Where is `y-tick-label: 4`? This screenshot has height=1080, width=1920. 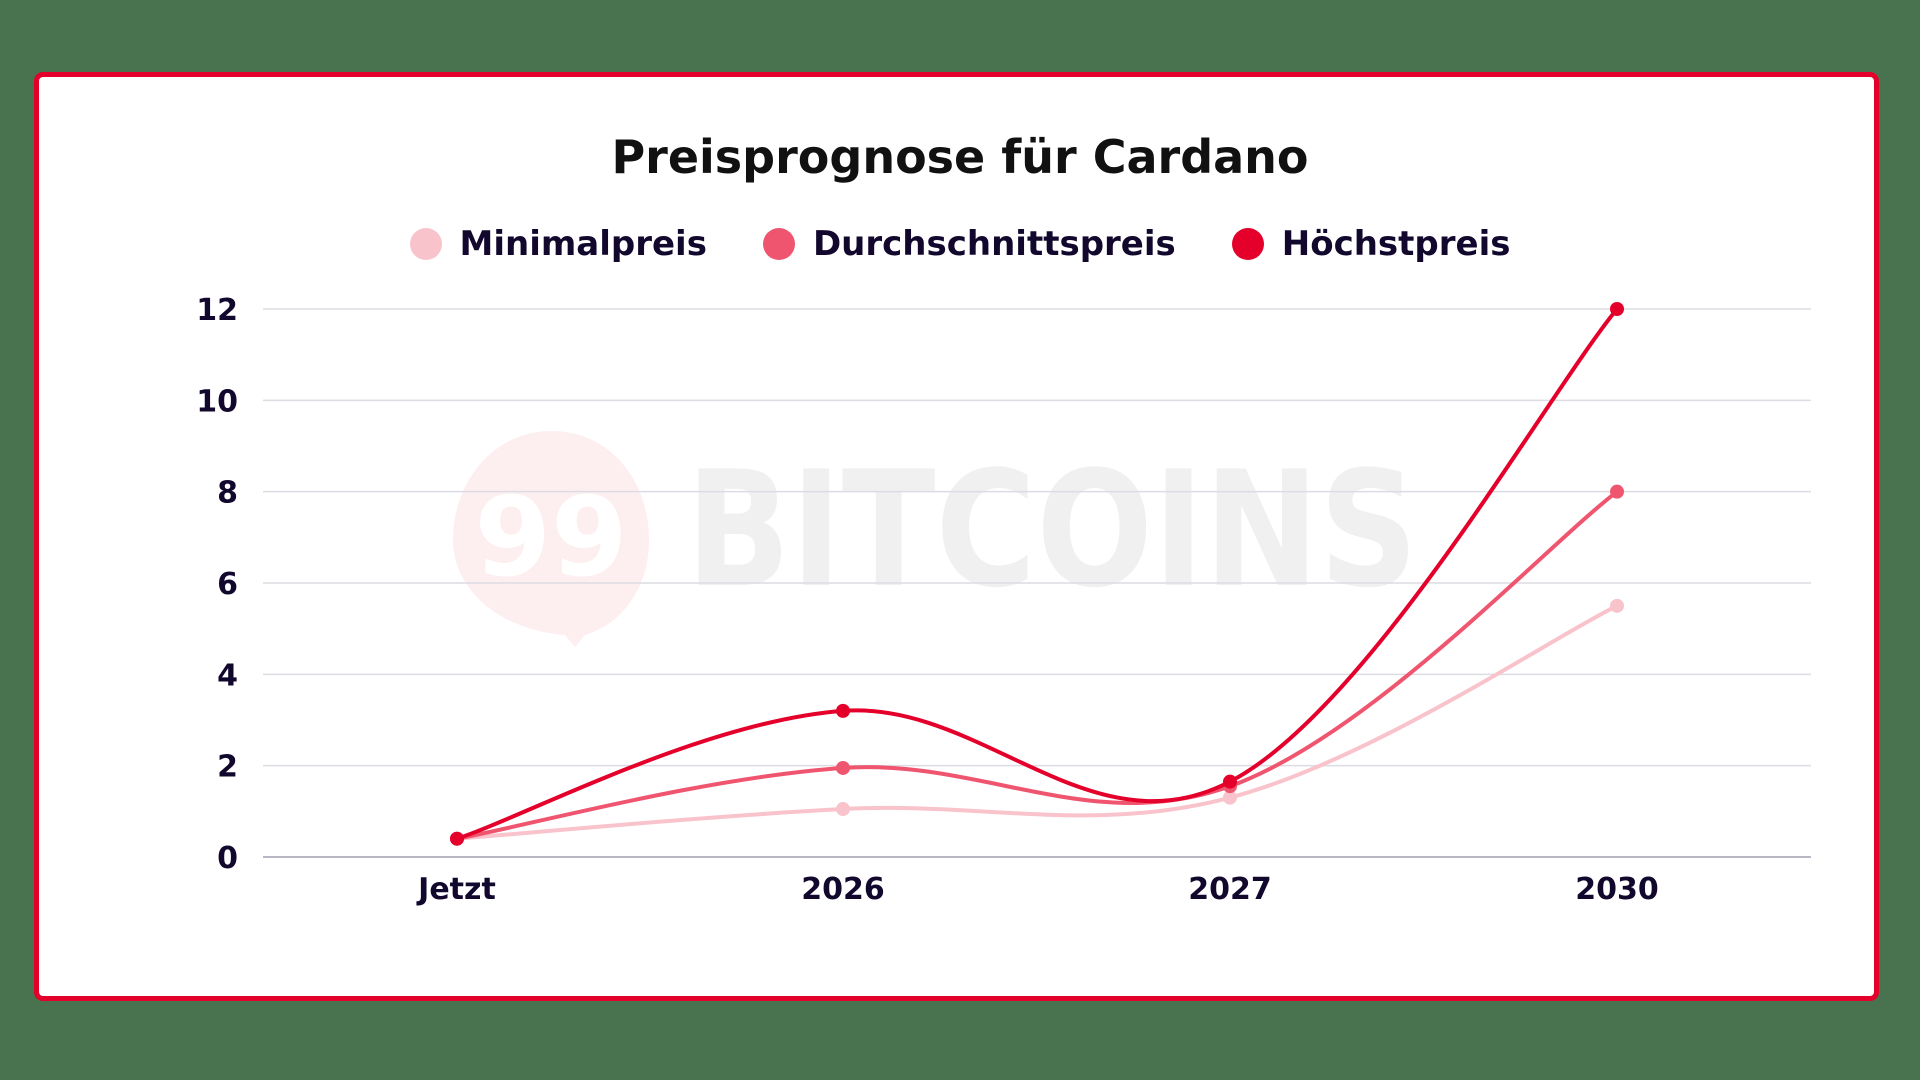
y-tick-label: 4 is located at coordinates (227, 675).